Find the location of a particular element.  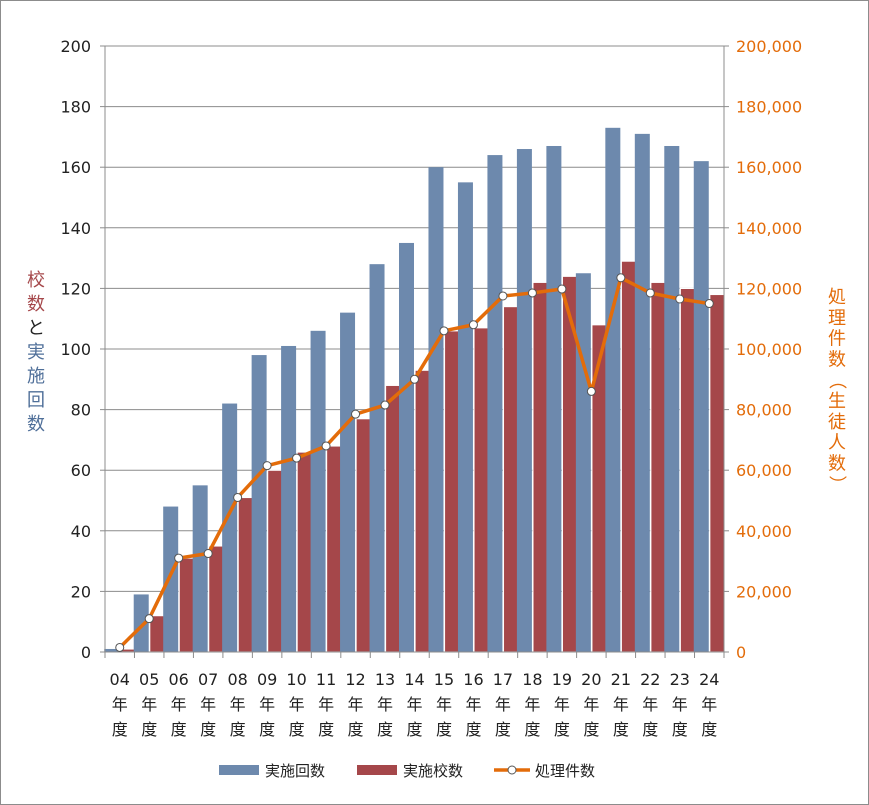

y-right-label-char: 生 is located at coordinates (837, 401).